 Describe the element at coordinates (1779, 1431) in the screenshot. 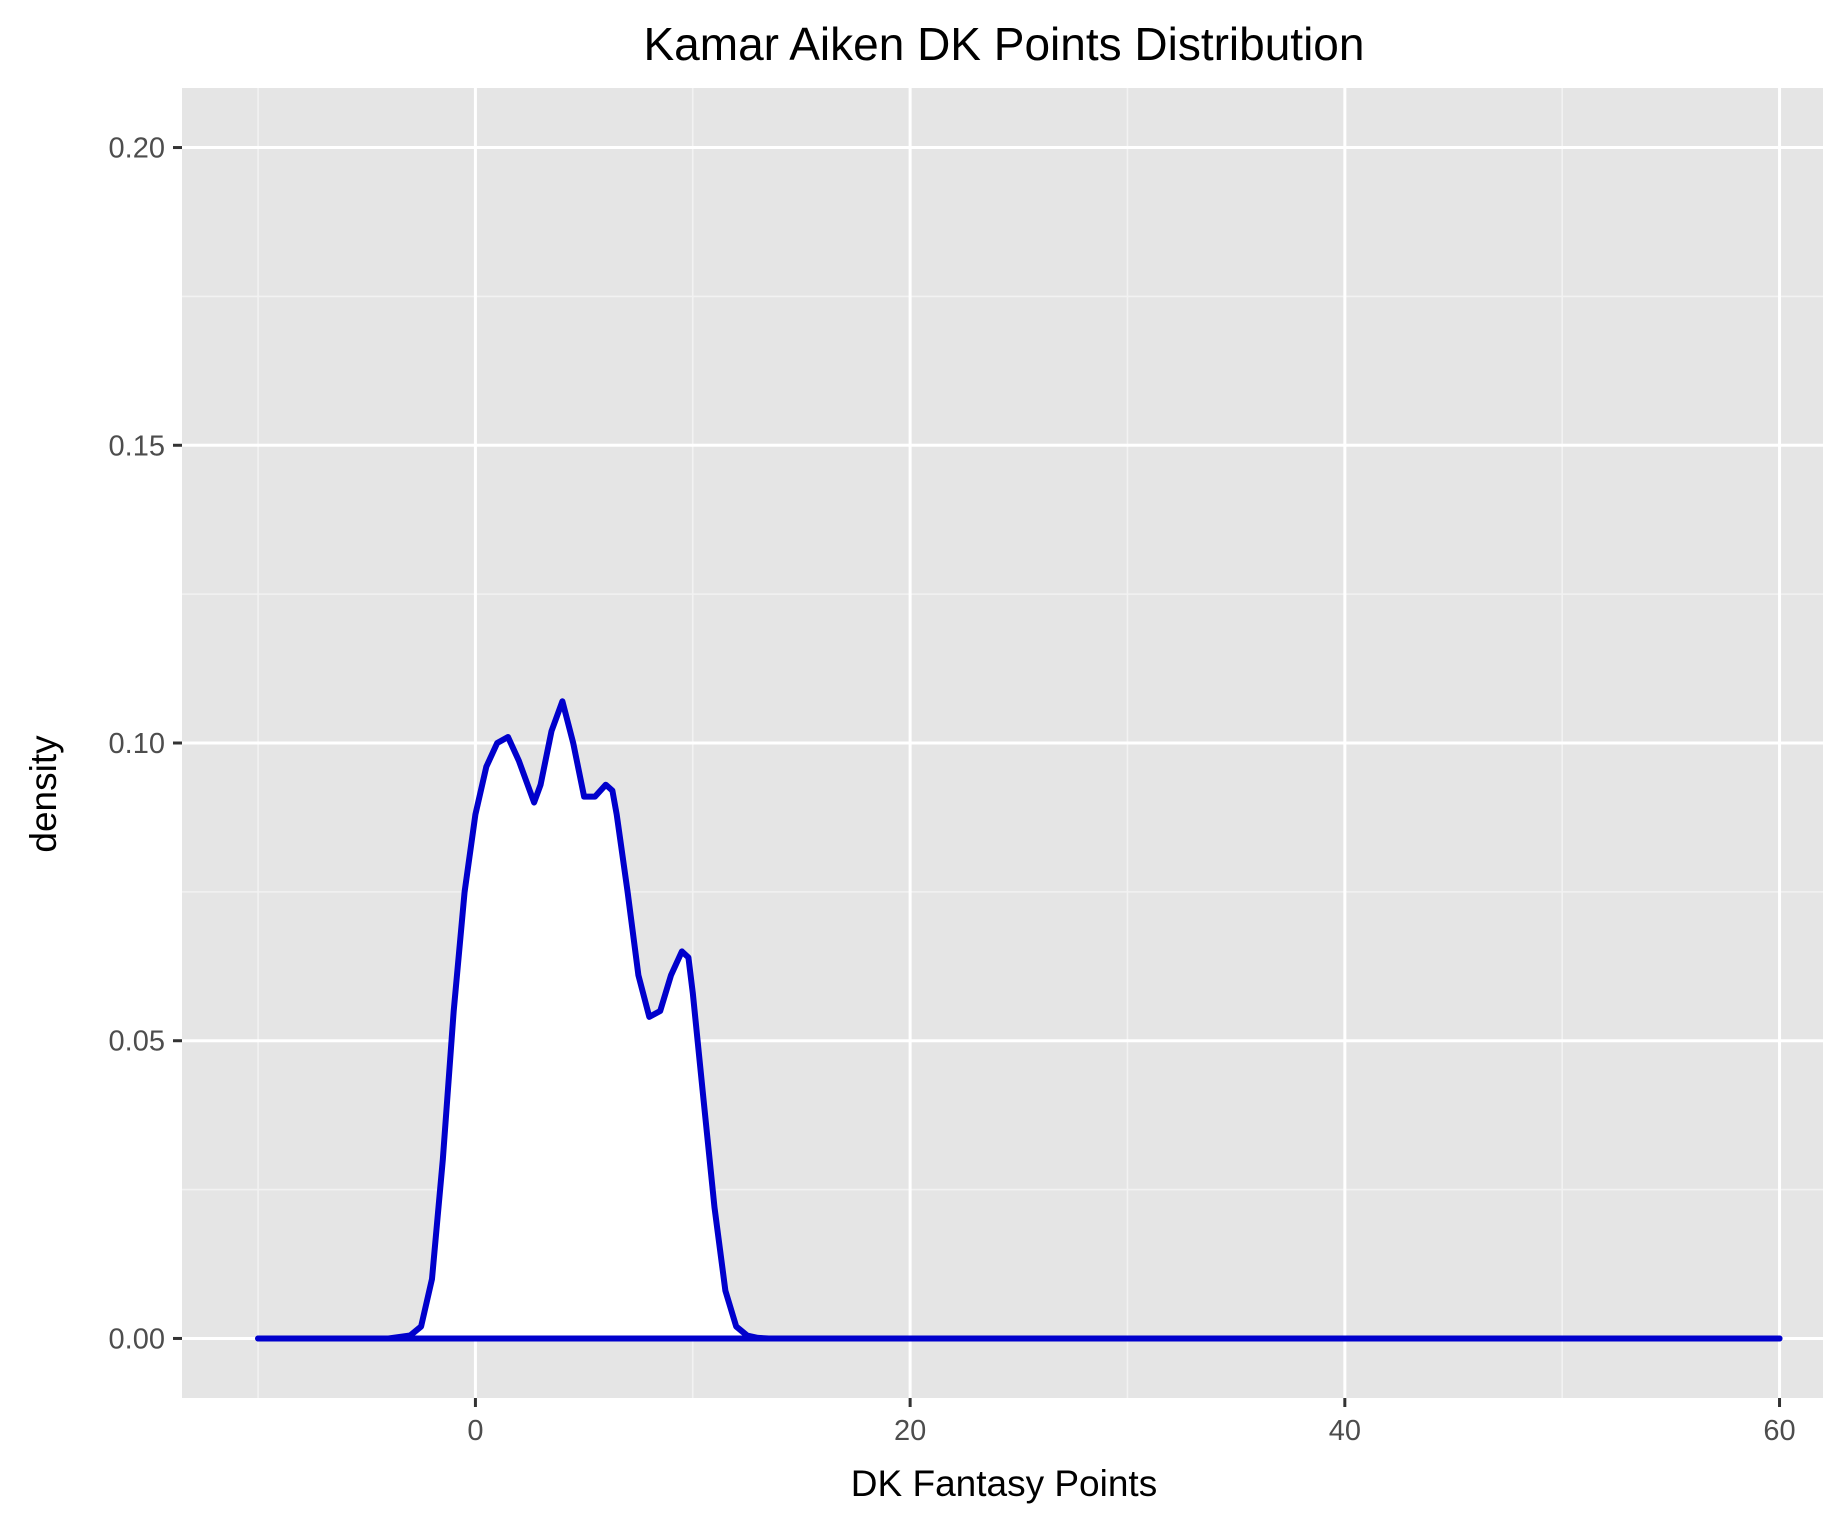

I see `x-tick-label: 60` at that location.